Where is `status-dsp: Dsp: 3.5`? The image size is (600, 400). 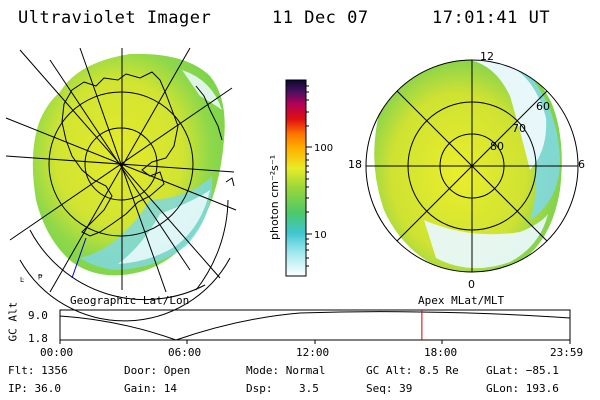
status-dsp: Dsp: 3.5 is located at coordinates (282, 388).